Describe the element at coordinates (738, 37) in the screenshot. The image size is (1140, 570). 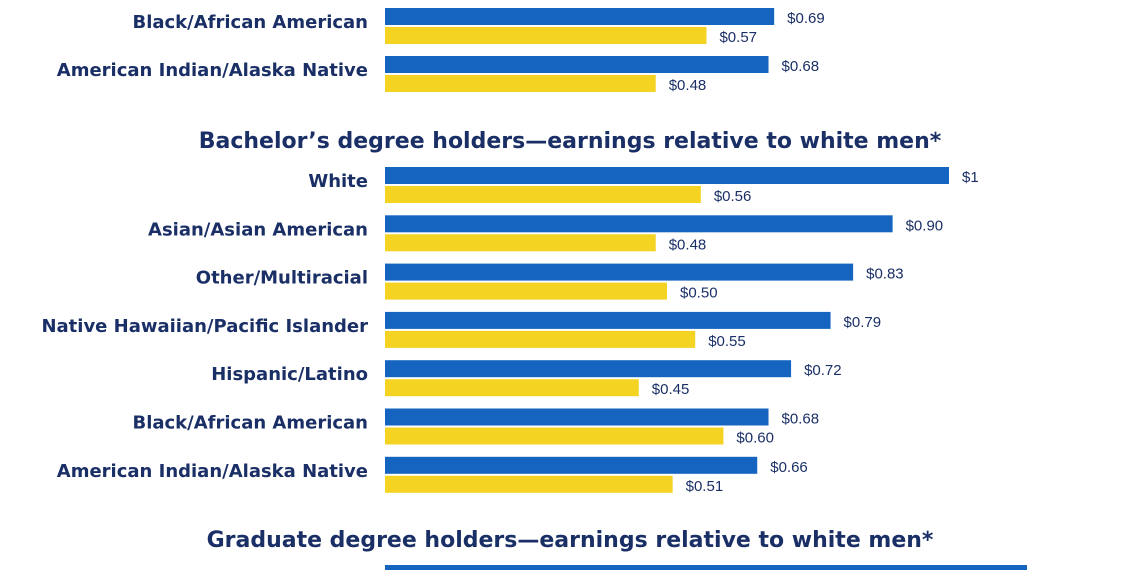
I see `data-label: $0.57` at that location.